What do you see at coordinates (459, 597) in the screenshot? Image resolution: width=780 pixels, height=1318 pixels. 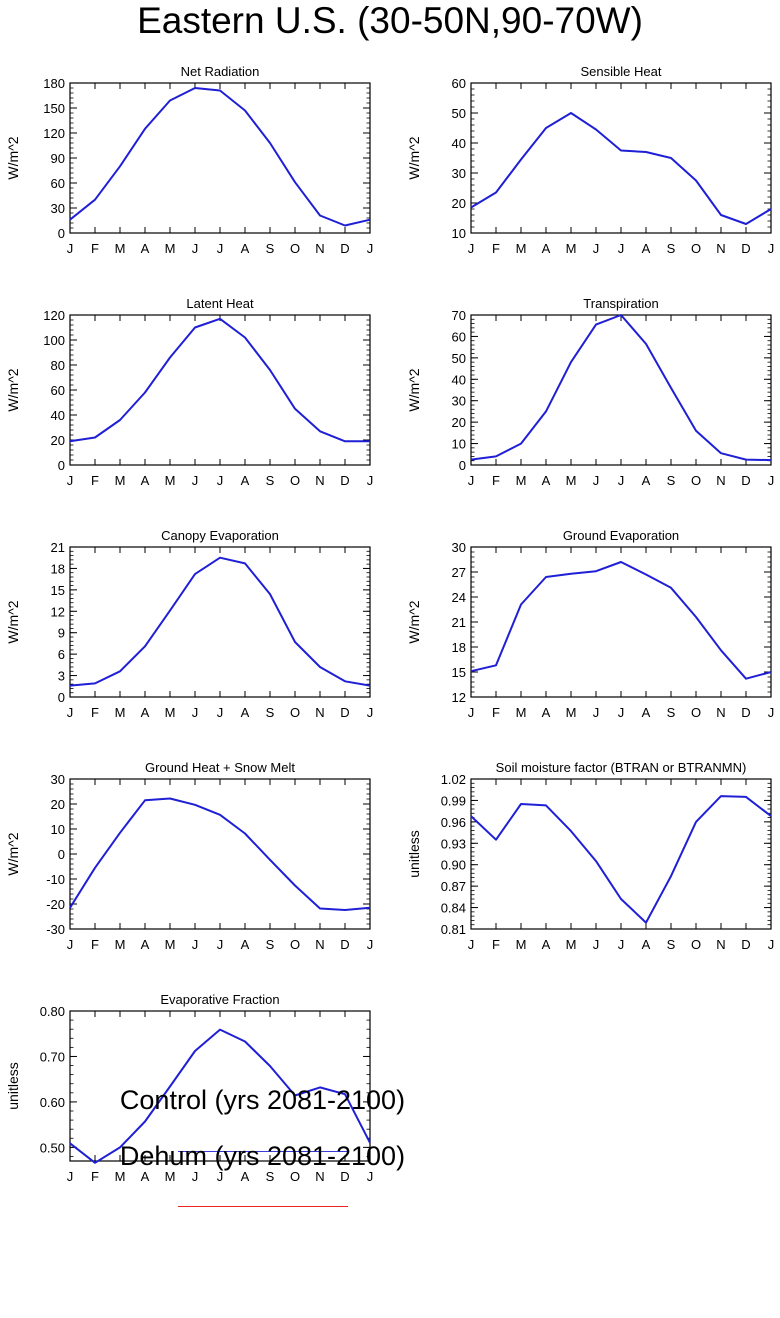 I see `y-tick-label: 24` at bounding box center [459, 597].